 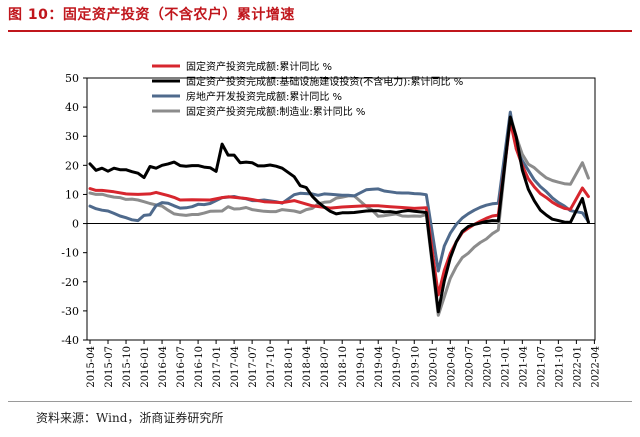 I want to click on x-tick-label: 2016-10, so click(x=199, y=367).